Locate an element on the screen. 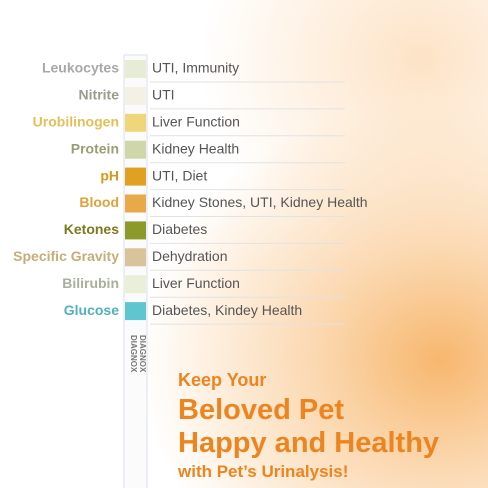 This screenshot has height=488, width=488. test-name: pH is located at coordinates (109, 175).